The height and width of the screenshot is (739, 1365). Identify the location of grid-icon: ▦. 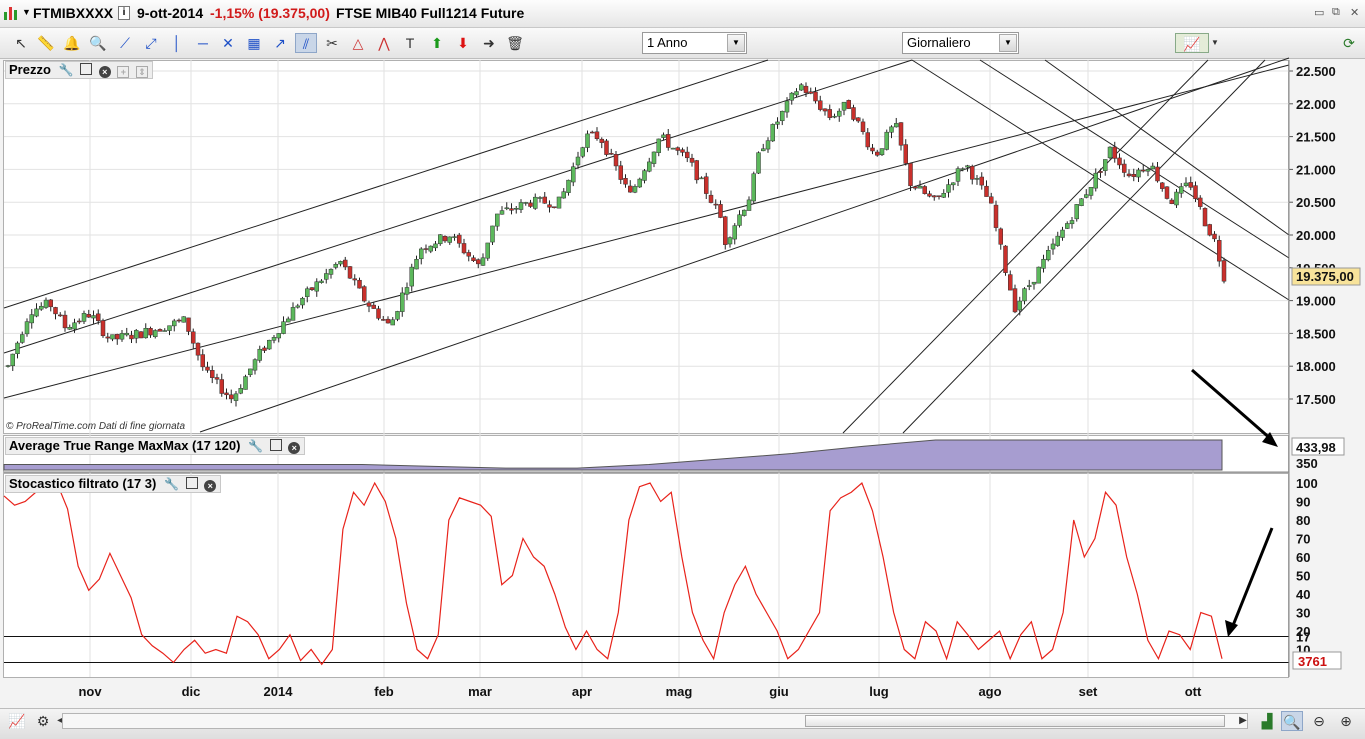
(254, 43).